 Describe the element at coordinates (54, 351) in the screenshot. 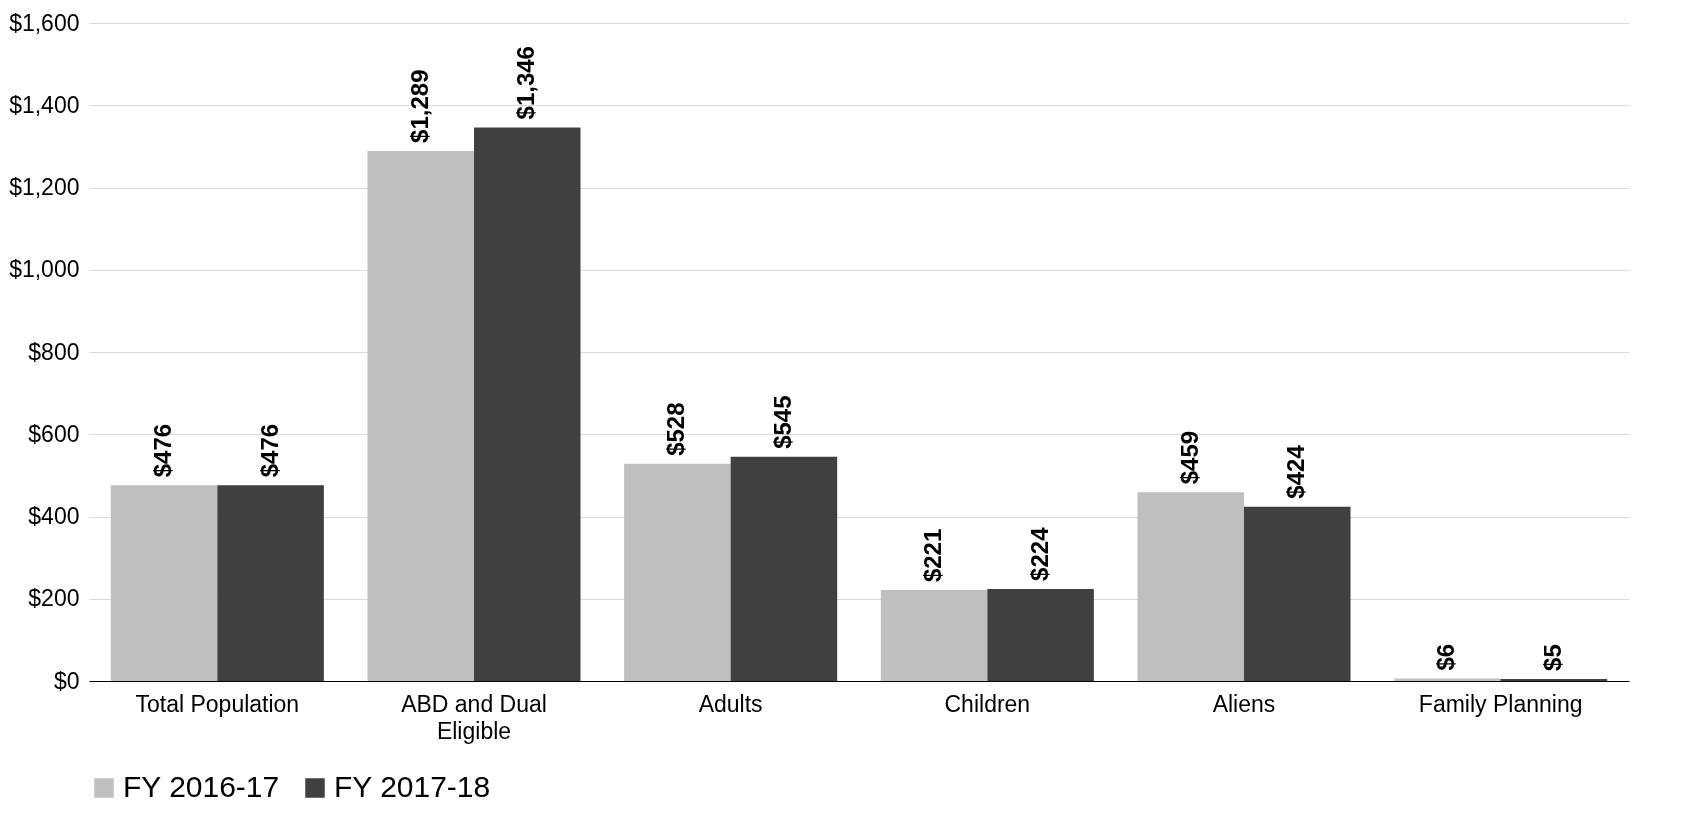

I see `y-tick-label: $800` at that location.